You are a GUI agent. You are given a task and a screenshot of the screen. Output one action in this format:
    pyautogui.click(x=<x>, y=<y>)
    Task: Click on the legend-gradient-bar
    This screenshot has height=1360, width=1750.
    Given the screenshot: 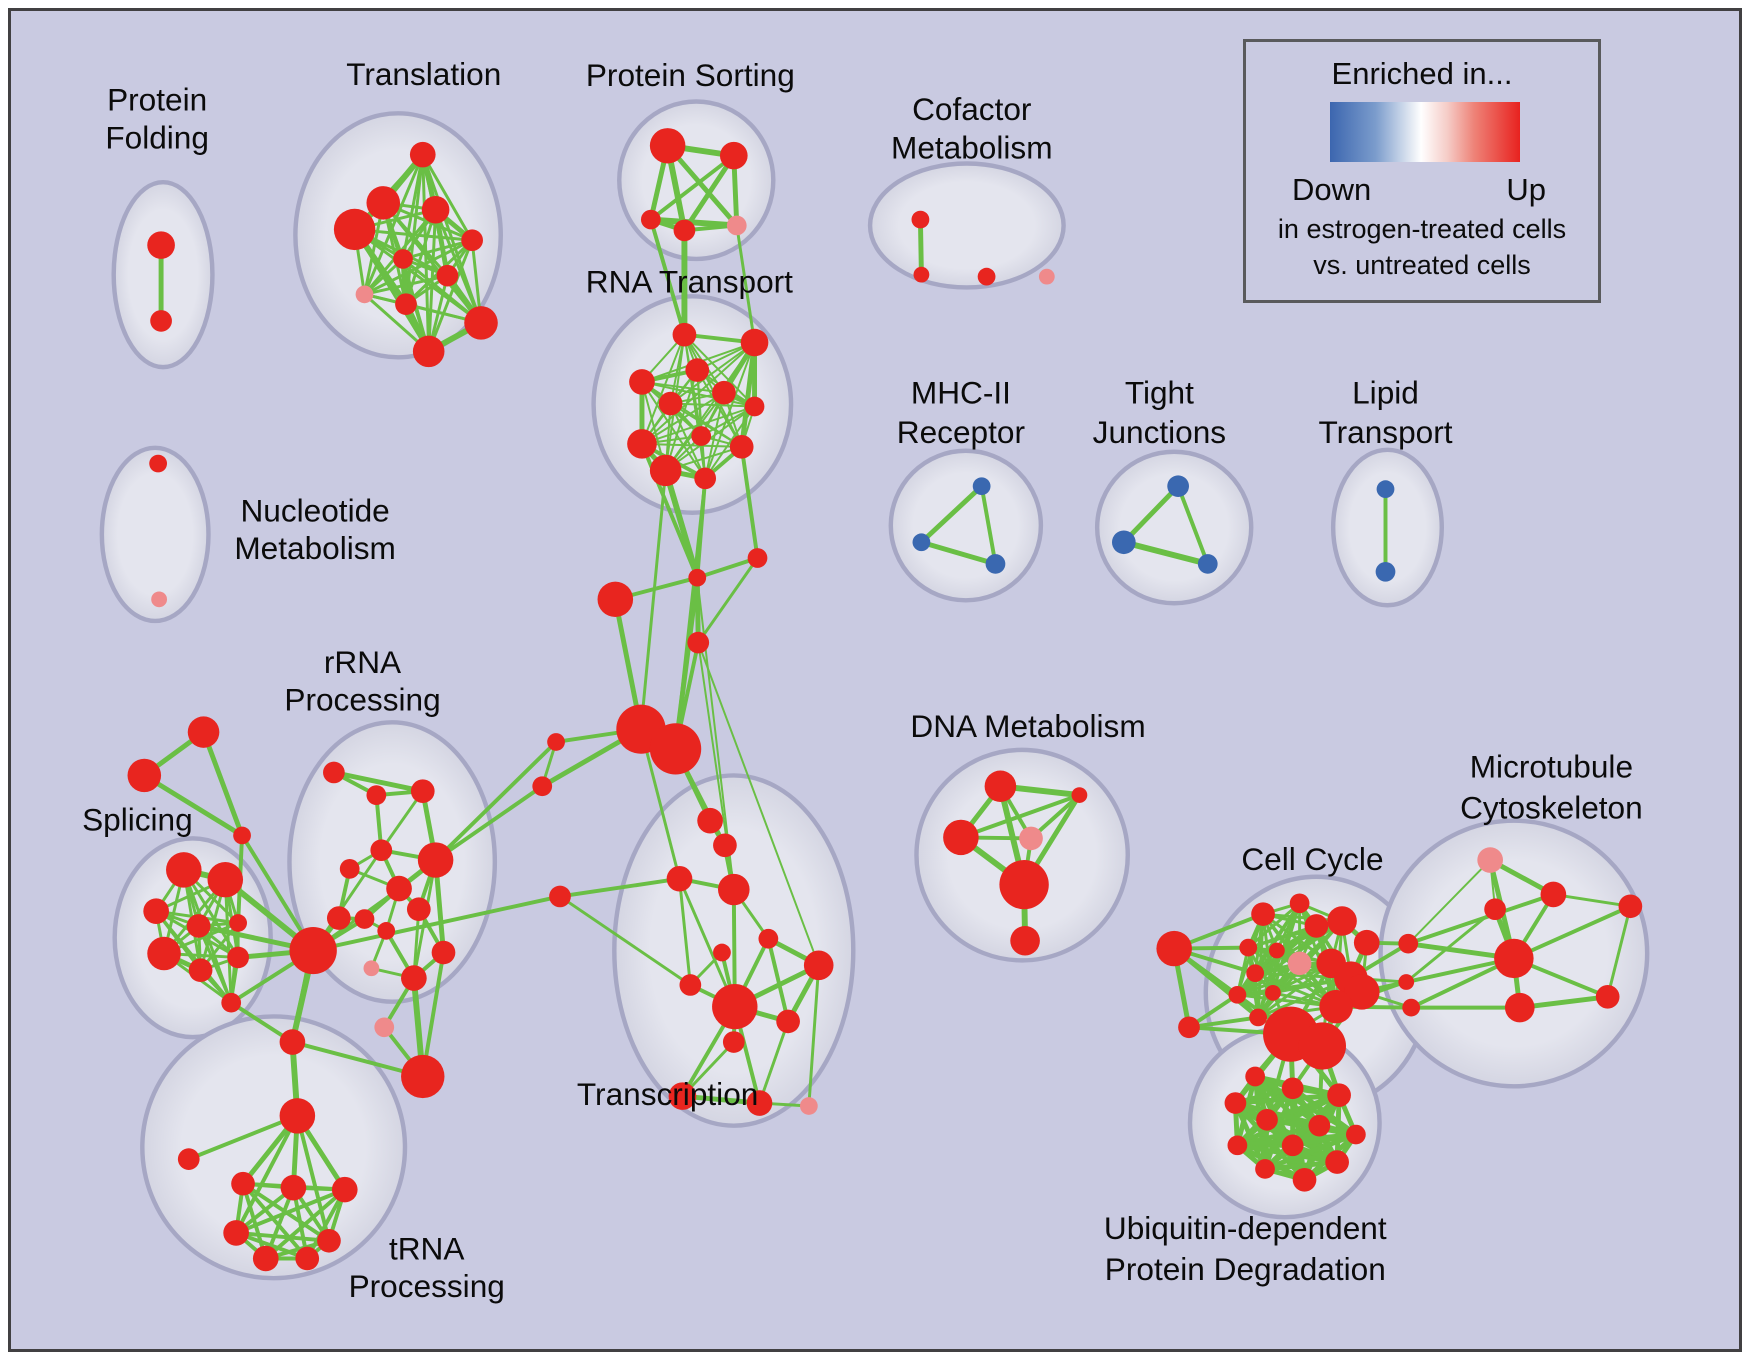 What is the action you would take?
    pyautogui.click(x=1425, y=132)
    